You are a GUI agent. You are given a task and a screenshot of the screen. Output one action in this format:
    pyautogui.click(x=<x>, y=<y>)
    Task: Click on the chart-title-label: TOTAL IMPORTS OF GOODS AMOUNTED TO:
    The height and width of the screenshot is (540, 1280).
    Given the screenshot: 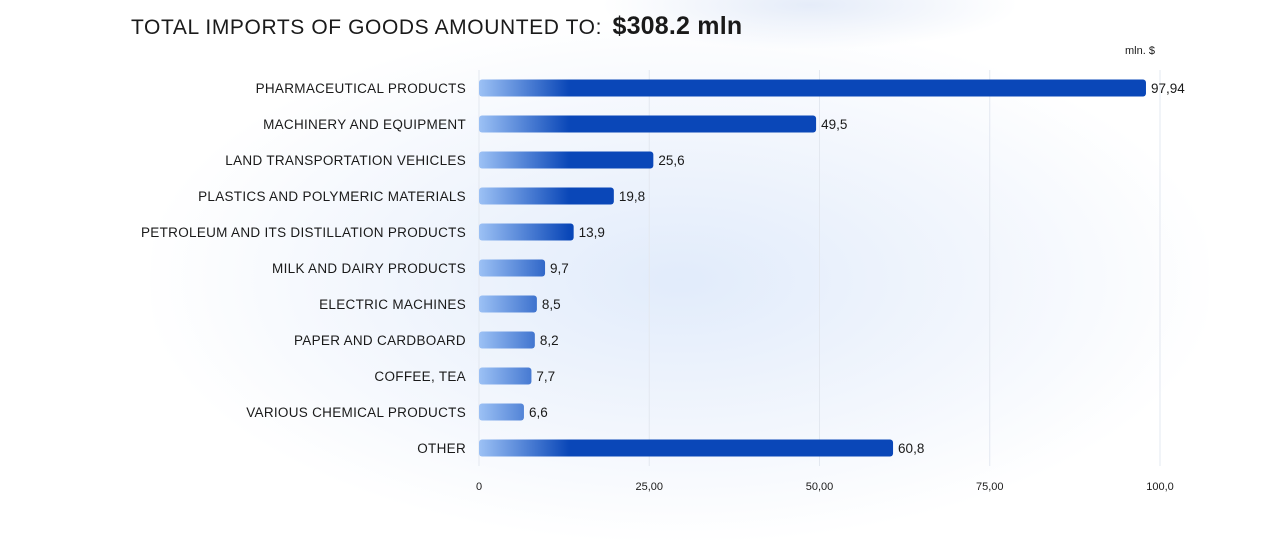 What is the action you would take?
    pyautogui.click(x=367, y=27)
    